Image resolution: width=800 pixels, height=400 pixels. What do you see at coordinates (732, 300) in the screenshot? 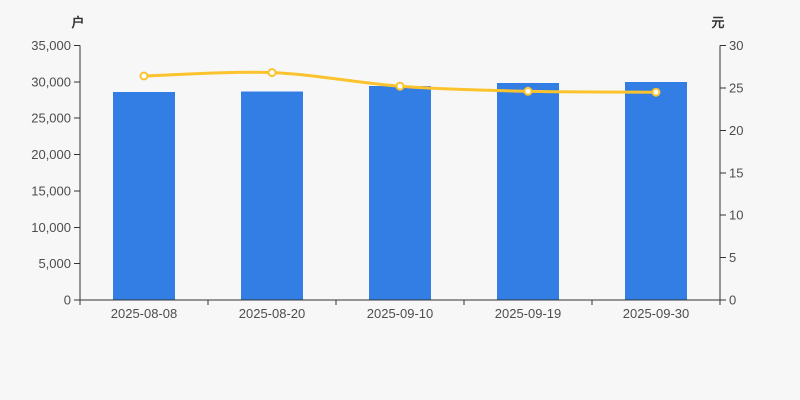
I see `right-axis-tick-label: 0` at bounding box center [732, 300].